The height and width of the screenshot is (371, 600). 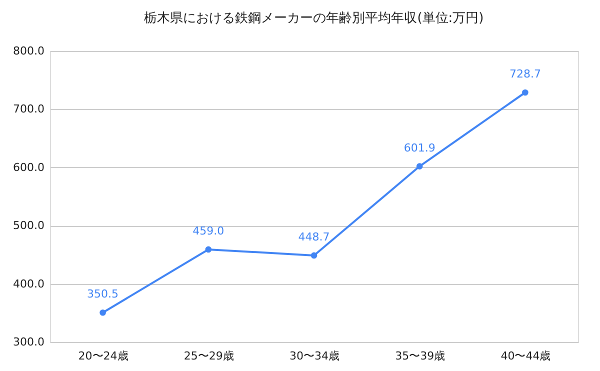 What do you see at coordinates (314, 237) in the screenshot?
I see `data-label: 448.7` at bounding box center [314, 237].